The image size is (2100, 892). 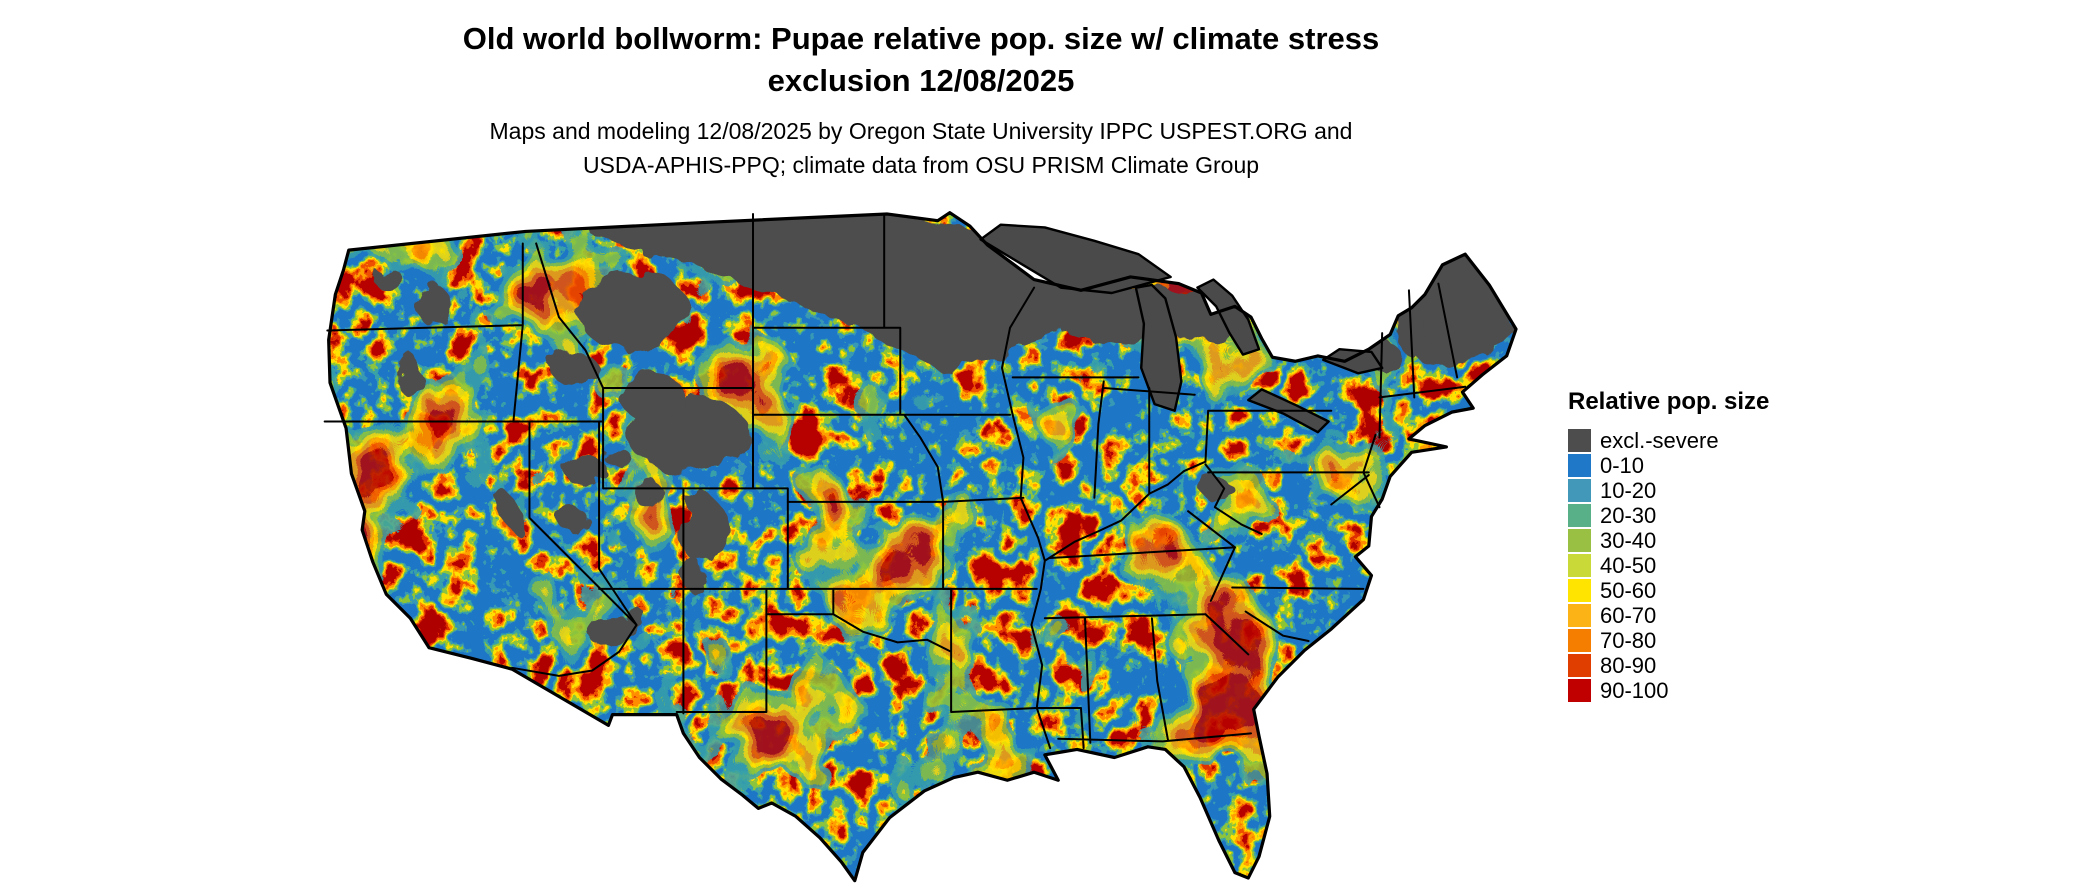 I want to click on legend-label: 0-10, so click(x=1622, y=465).